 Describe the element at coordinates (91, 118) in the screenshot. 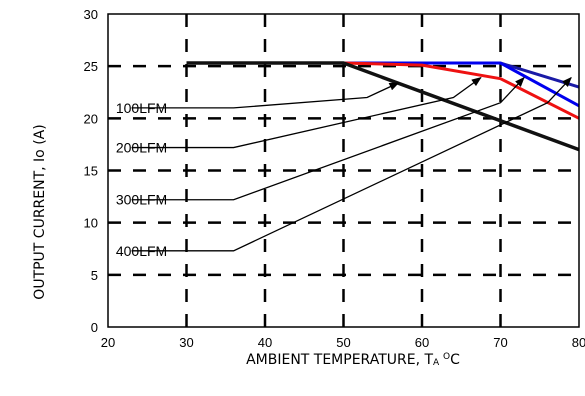

I see `y-tick-label-20: 20` at that location.